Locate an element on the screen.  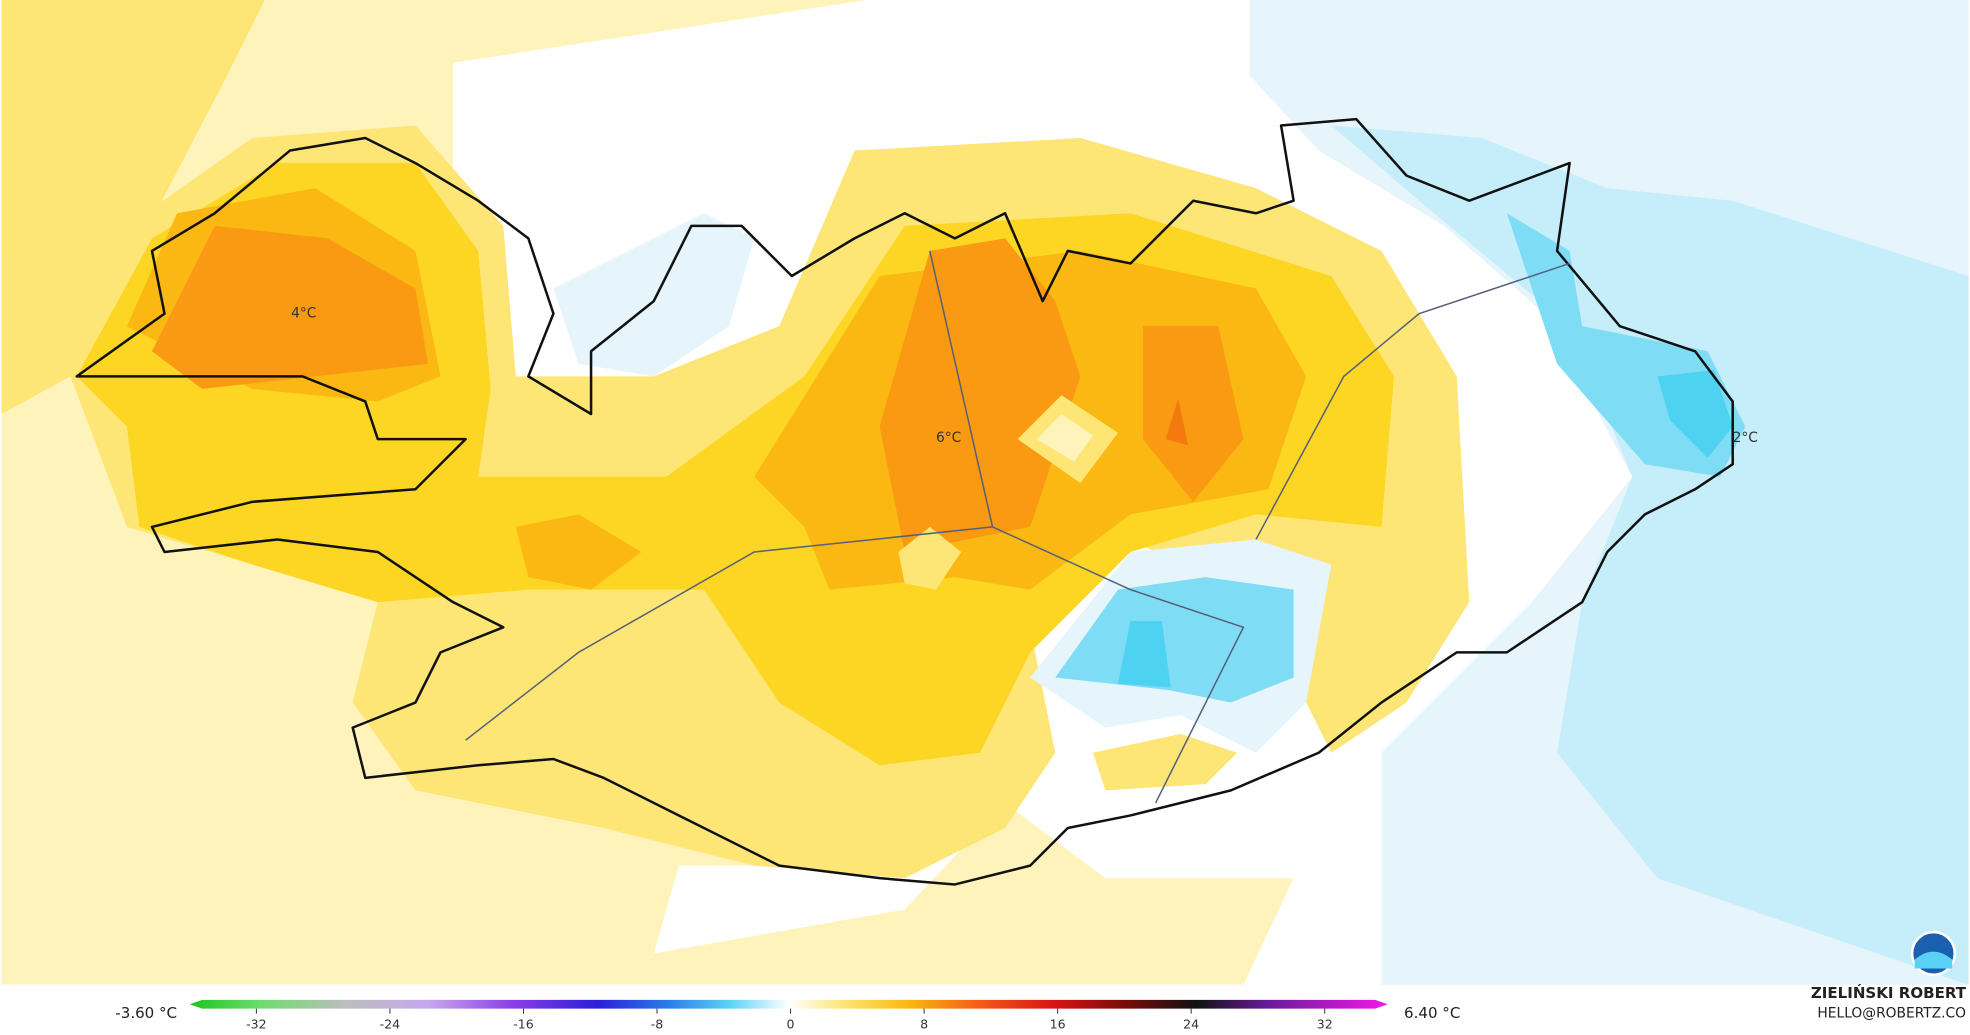
map-label: 6°C is located at coordinates (948, 438).